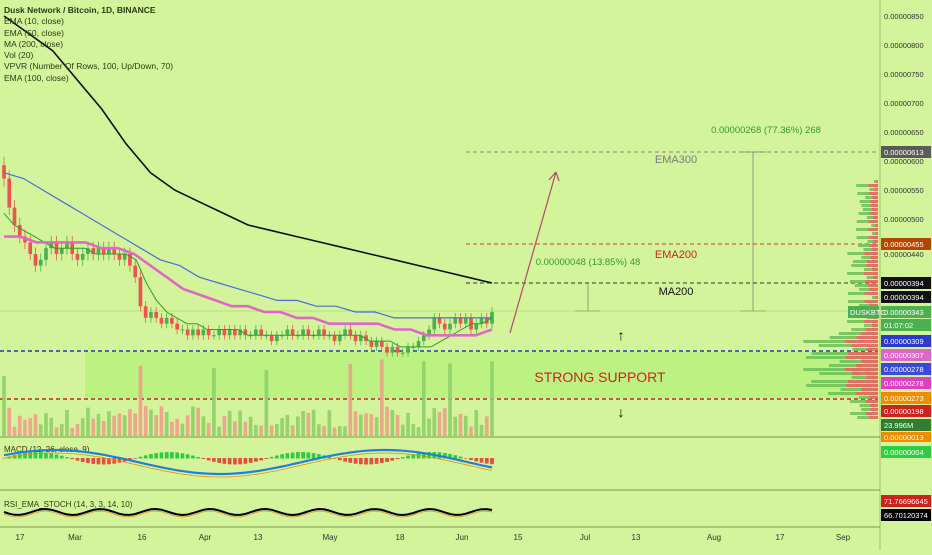  Describe the element at coordinates (904, 103) in the screenshot. I see `y-tick-label: 0.00000700` at that location.